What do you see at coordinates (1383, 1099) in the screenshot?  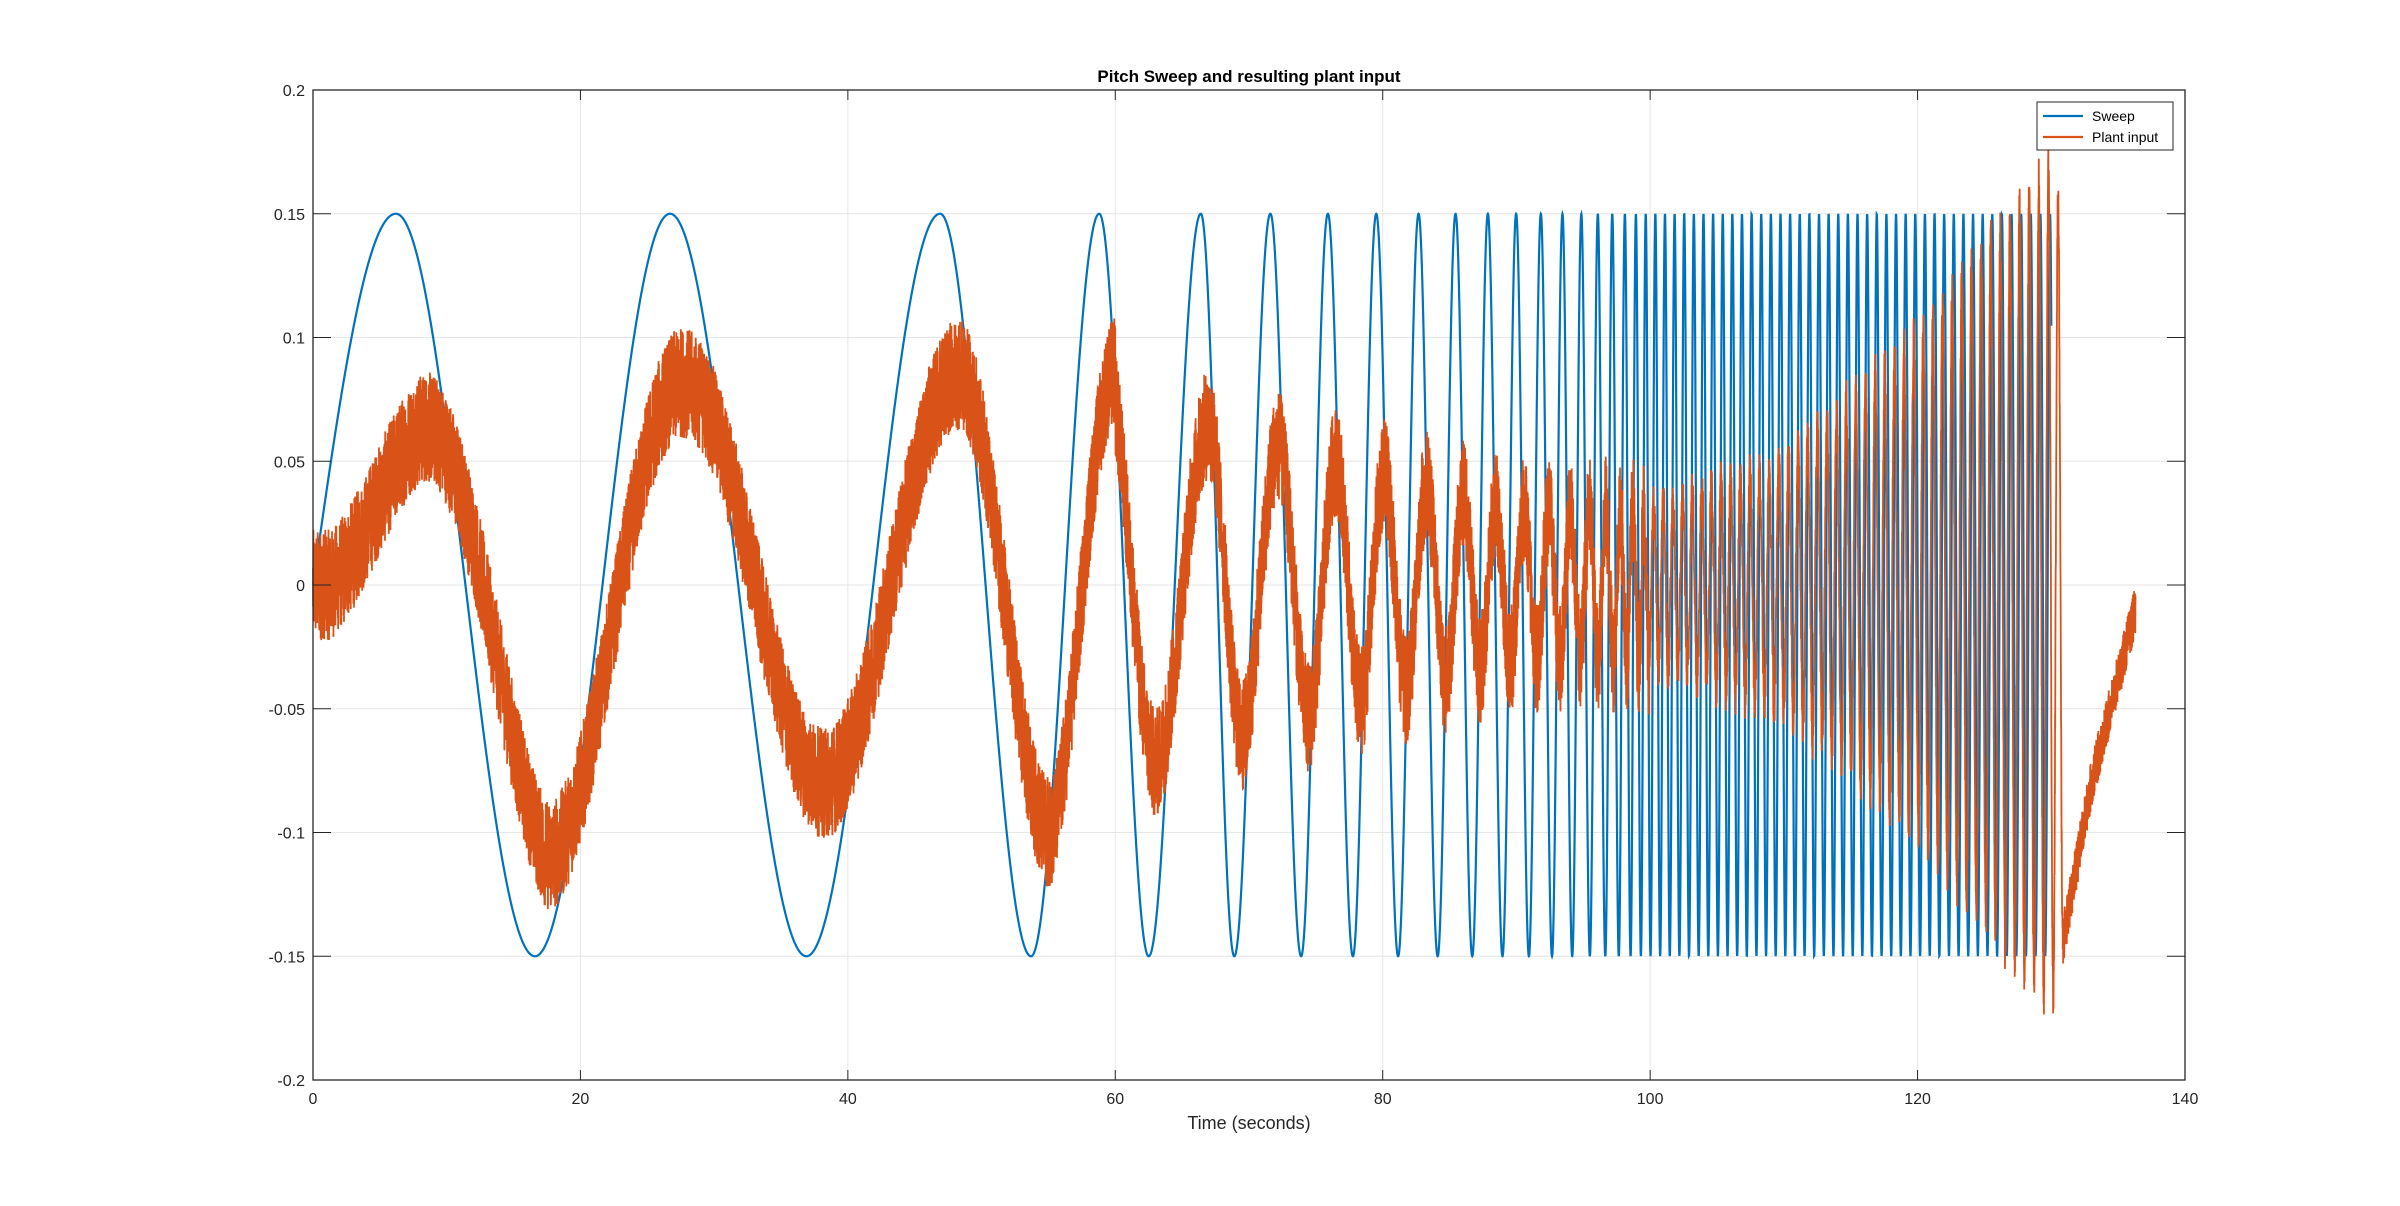 I see `x-tick-label: 80` at bounding box center [1383, 1099].